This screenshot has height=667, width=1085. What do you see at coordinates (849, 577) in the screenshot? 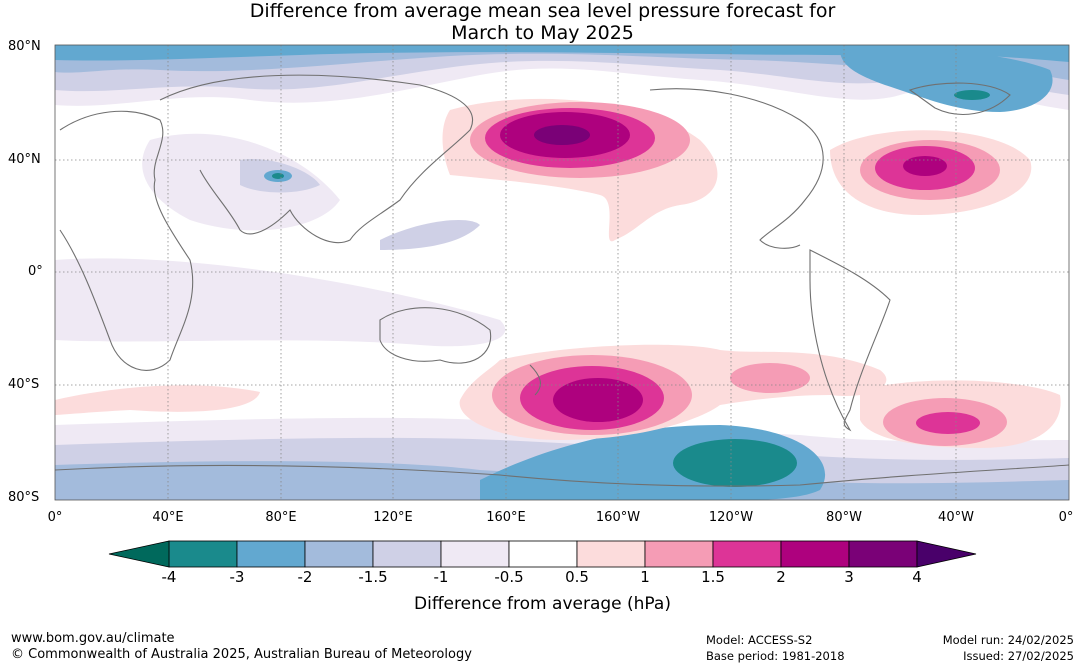
I see `colorbar-tick-label: 3` at bounding box center [849, 577].